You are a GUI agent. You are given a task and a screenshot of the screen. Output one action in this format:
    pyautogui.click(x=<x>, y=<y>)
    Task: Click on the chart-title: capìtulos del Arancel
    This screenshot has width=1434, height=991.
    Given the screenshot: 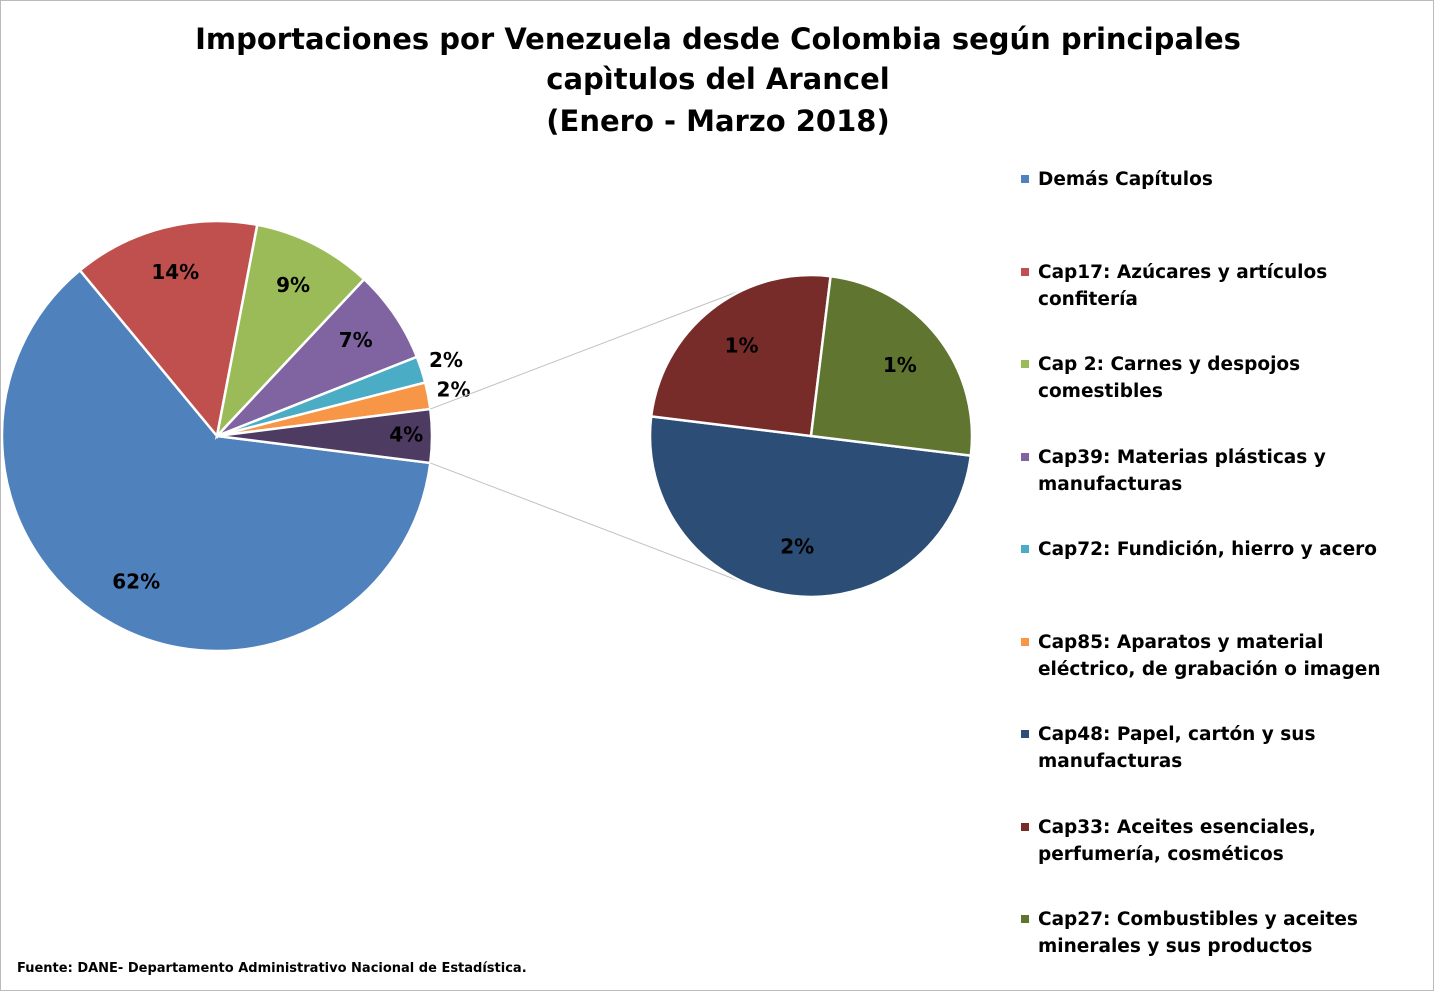 What is the action you would take?
    pyautogui.click(x=717, y=79)
    